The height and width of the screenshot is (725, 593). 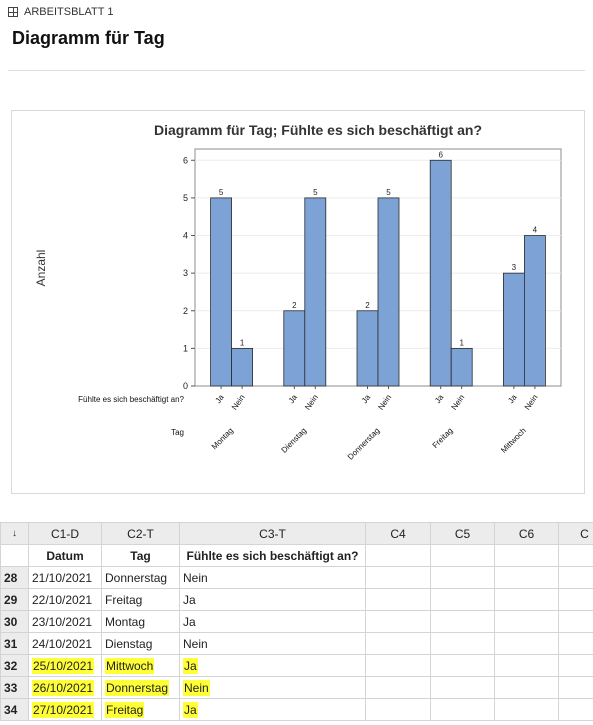 I want to click on cell-tag: Dienstag, so click(x=140, y=643).